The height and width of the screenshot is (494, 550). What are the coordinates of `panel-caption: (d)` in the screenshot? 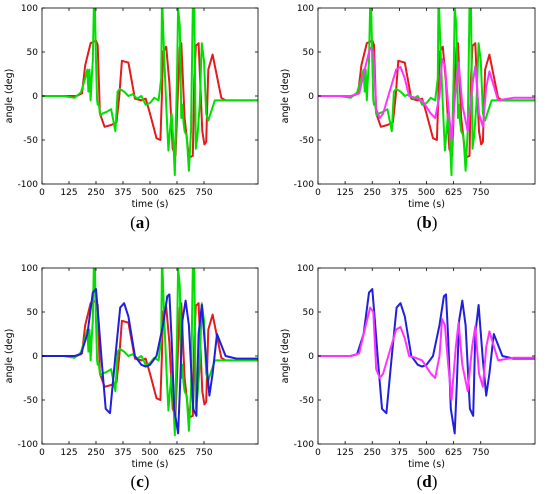 It's located at (427, 481).